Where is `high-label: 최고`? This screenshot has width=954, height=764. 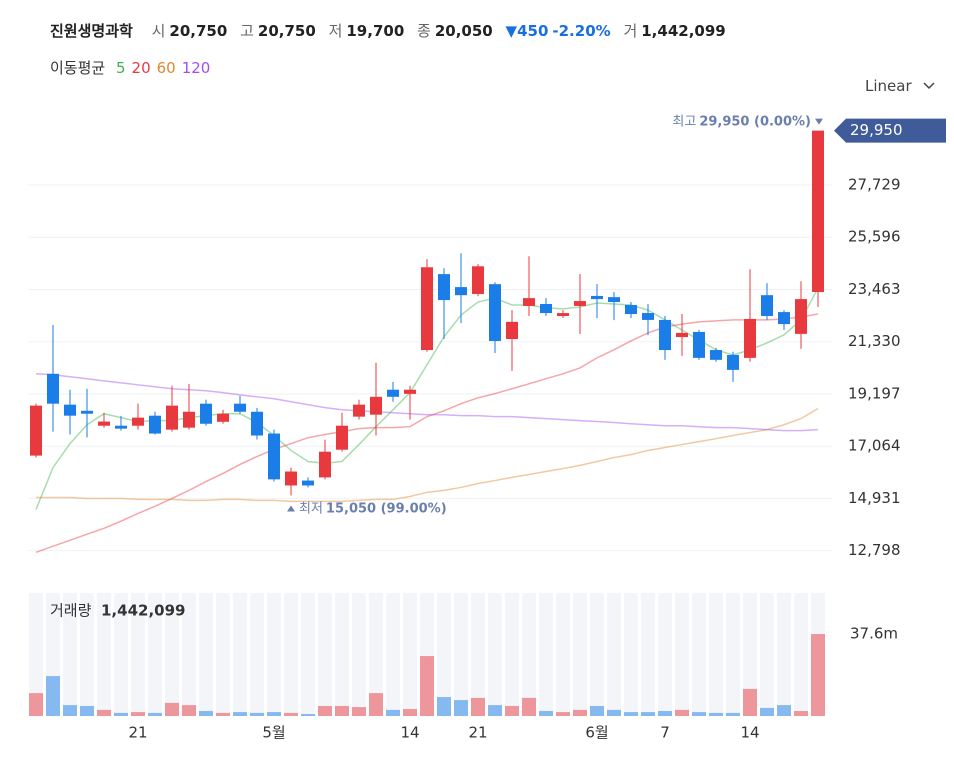 high-label: 최고 is located at coordinates (684, 121).